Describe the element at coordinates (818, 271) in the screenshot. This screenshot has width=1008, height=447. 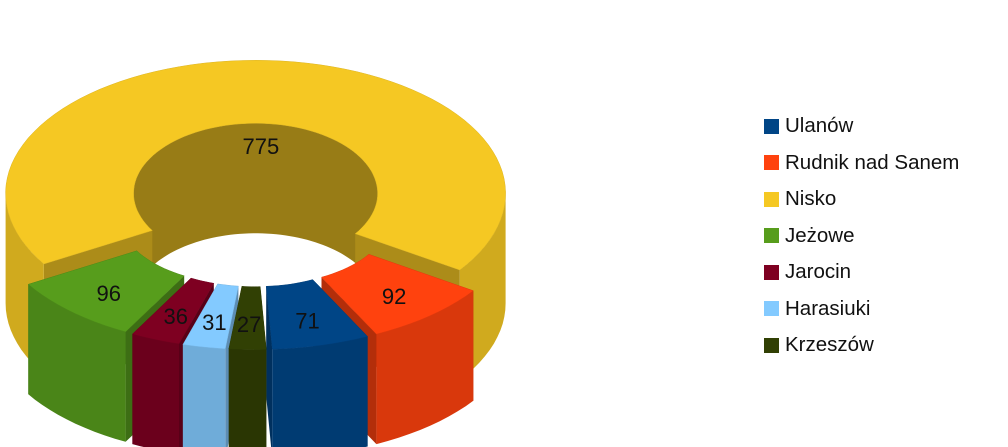
I see `legend-label: Jarocin` at that location.